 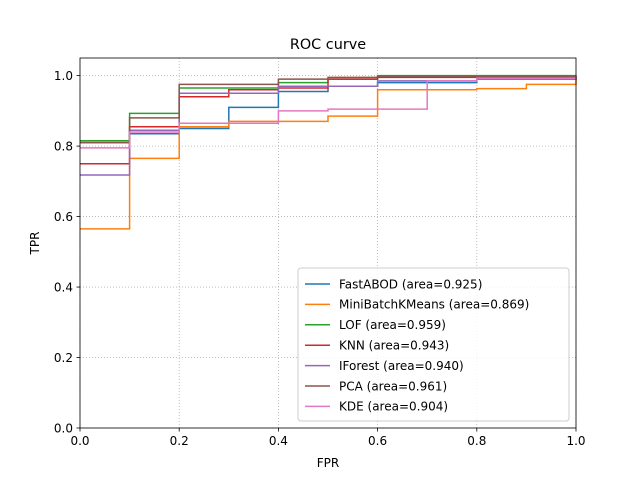 What do you see at coordinates (63, 217) in the screenshot?
I see `y-tick-label-3: 0.6` at bounding box center [63, 217].